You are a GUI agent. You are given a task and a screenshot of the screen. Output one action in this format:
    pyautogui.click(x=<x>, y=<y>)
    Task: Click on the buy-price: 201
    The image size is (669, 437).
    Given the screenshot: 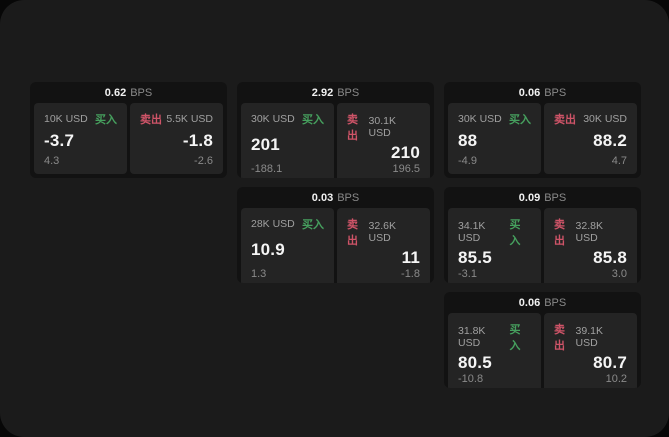 What is the action you would take?
    pyautogui.click(x=265, y=144)
    